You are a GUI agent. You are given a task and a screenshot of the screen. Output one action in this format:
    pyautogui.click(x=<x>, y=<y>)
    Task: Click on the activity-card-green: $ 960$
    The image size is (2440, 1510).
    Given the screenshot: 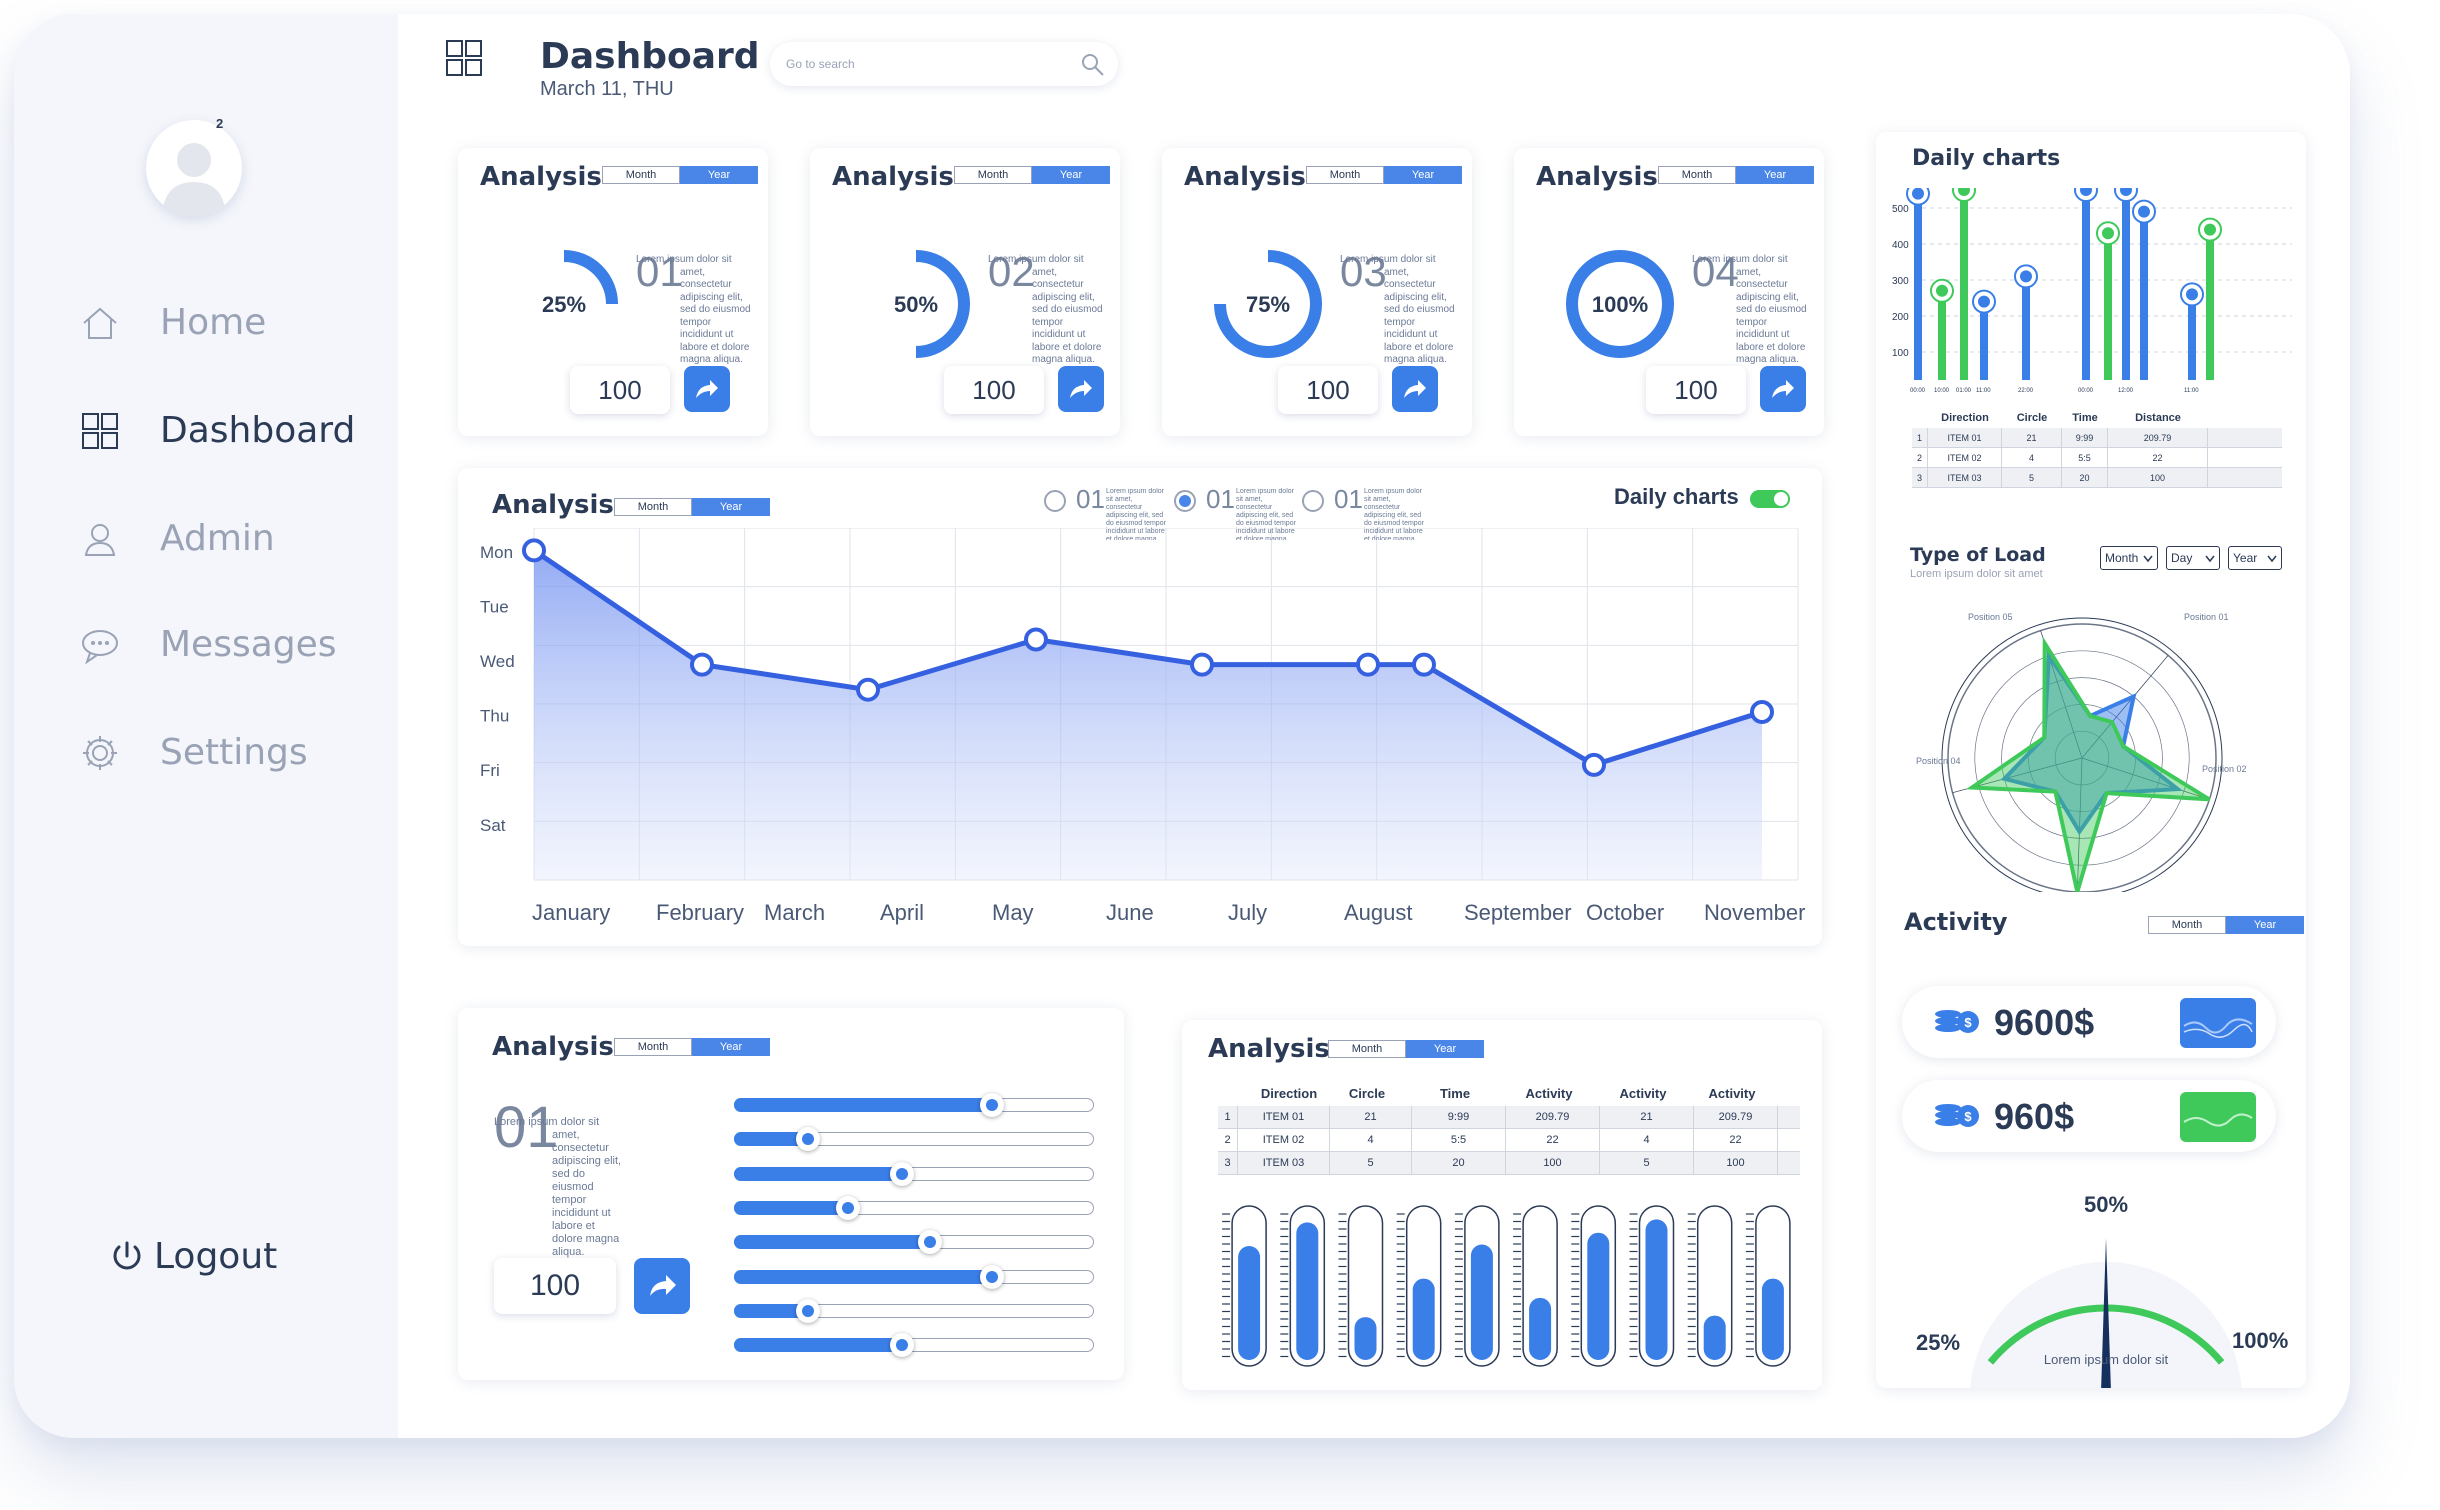 What is the action you would take?
    pyautogui.click(x=2089, y=1116)
    